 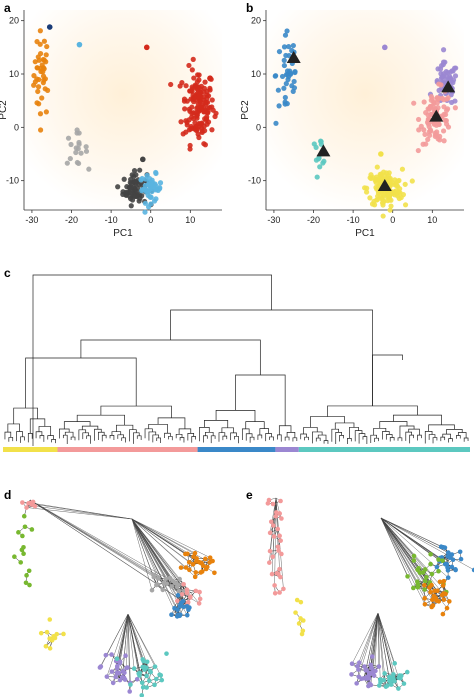 What do you see at coordinates (245, 110) in the screenshot?
I see `y-axis-label: PC2` at bounding box center [245, 110].